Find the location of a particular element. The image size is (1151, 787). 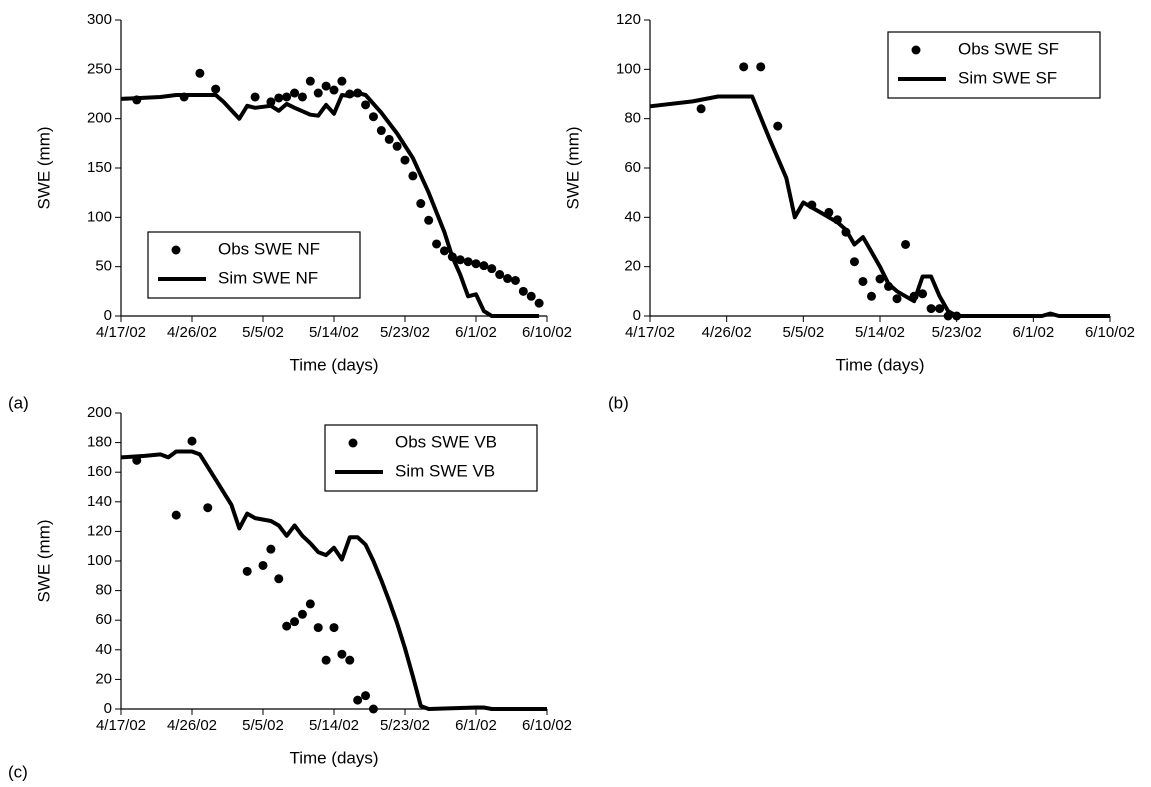

legend-label: Obs SWE VB is located at coordinates (446, 441).